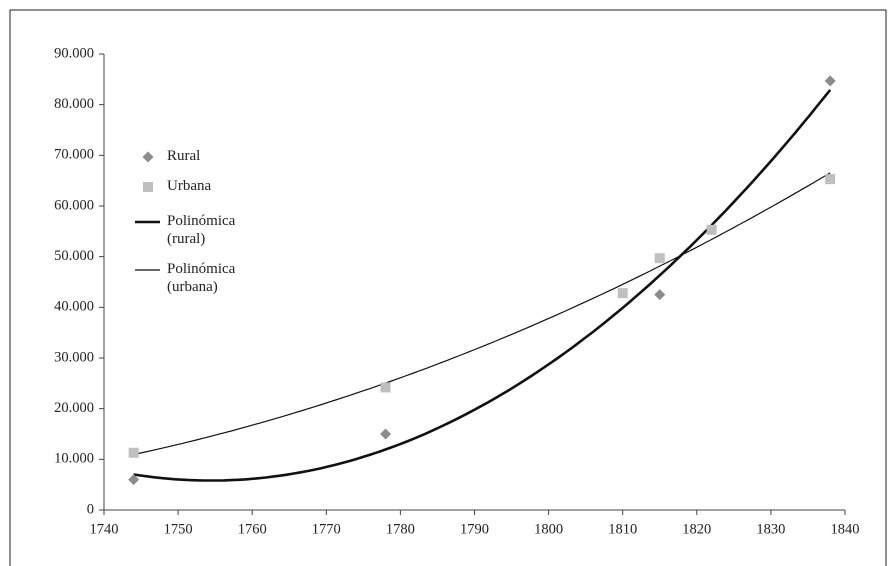 This screenshot has width=888, height=566. What do you see at coordinates (770, 529) in the screenshot?
I see `x-tick-label: 1830` at bounding box center [770, 529].